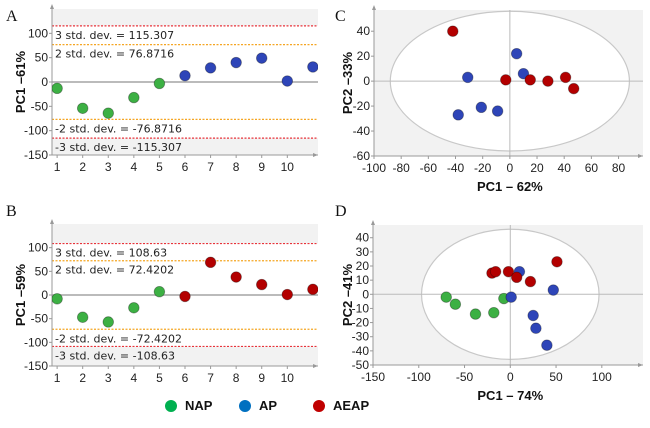  I want to click on x-axis-title: PC1 – 74%, so click(510, 395).